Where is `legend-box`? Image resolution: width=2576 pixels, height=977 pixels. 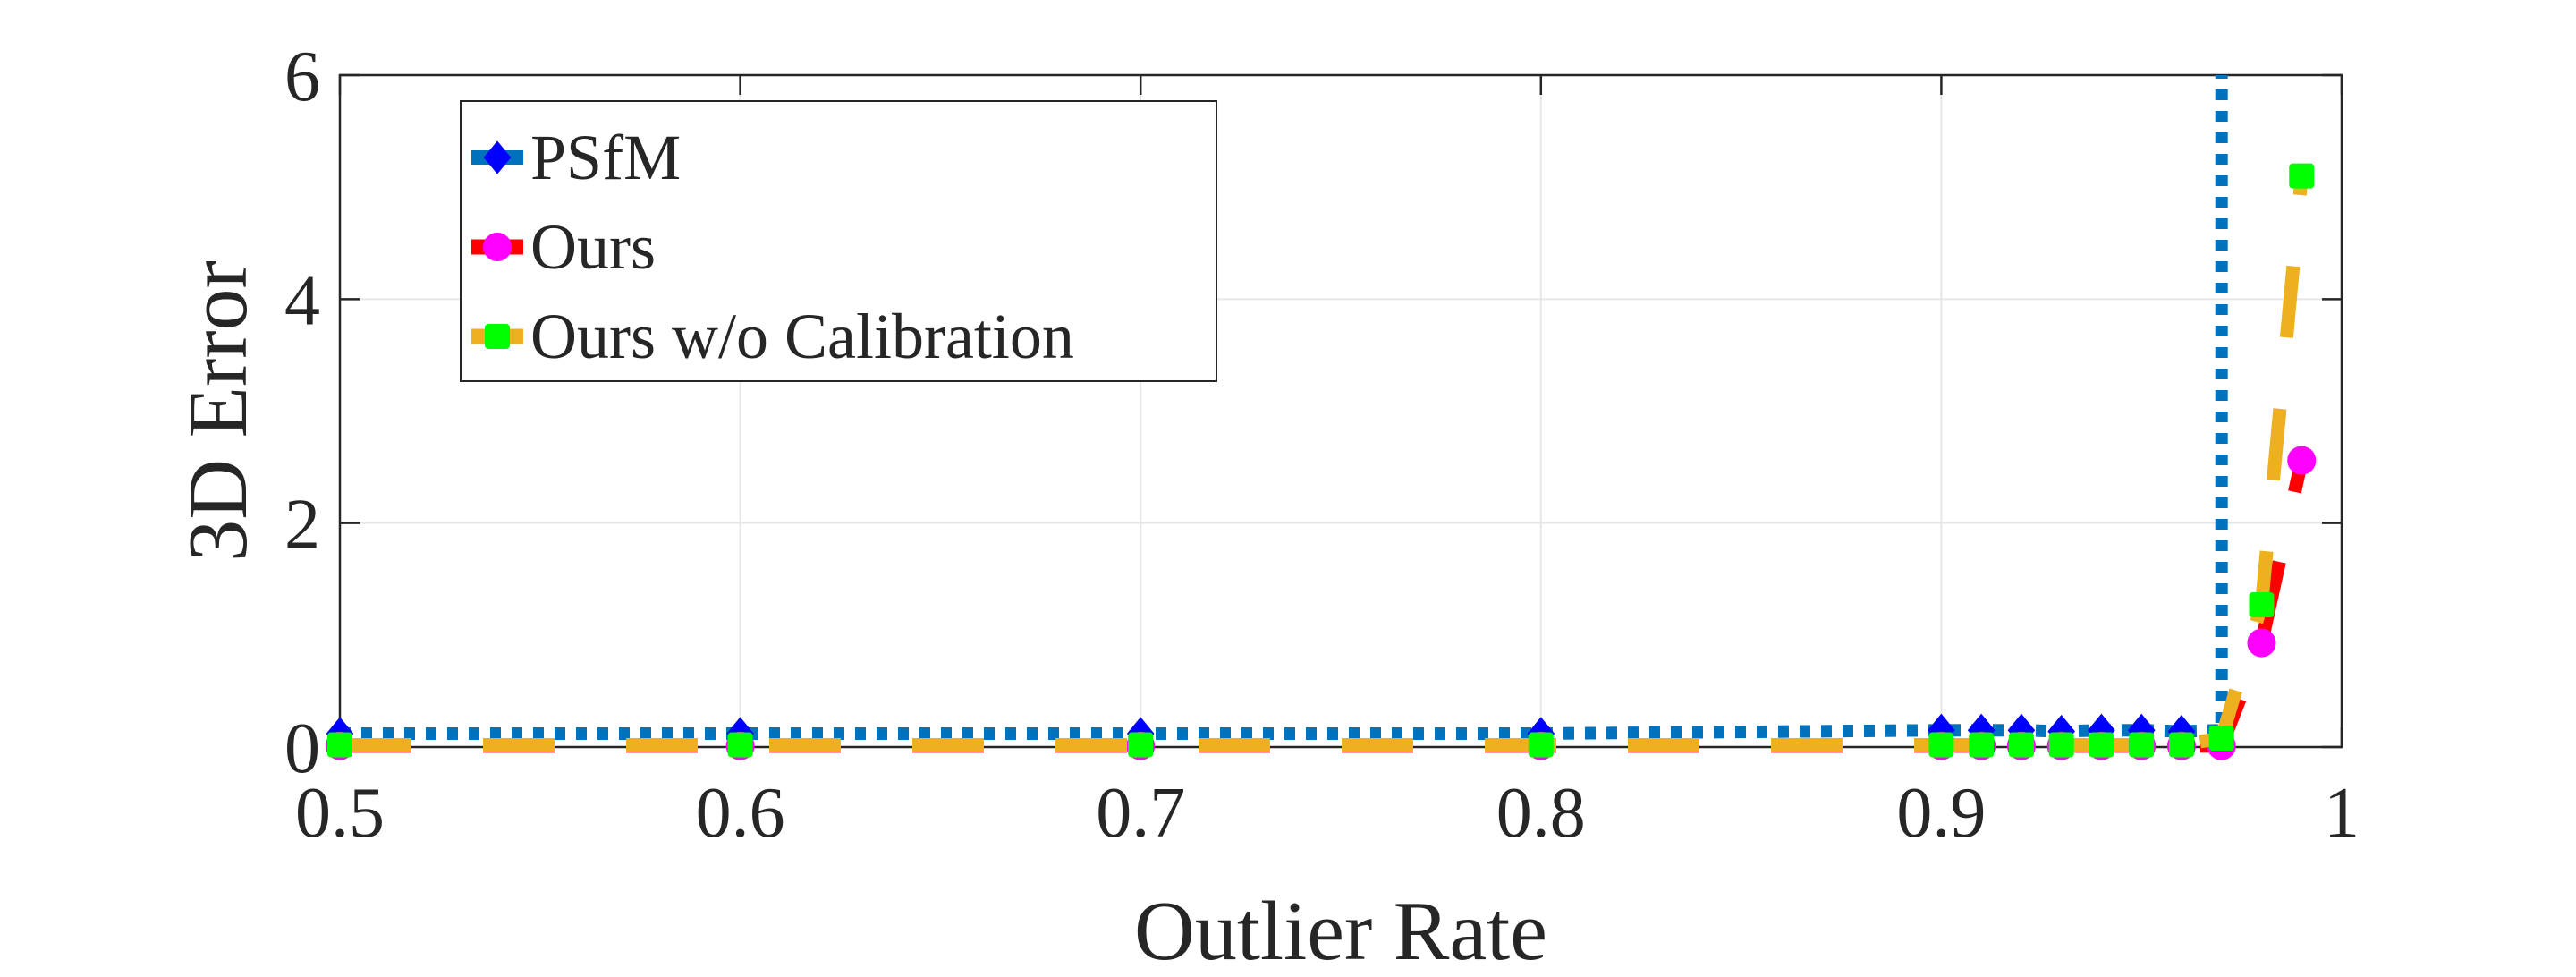 legend-box is located at coordinates (838, 241).